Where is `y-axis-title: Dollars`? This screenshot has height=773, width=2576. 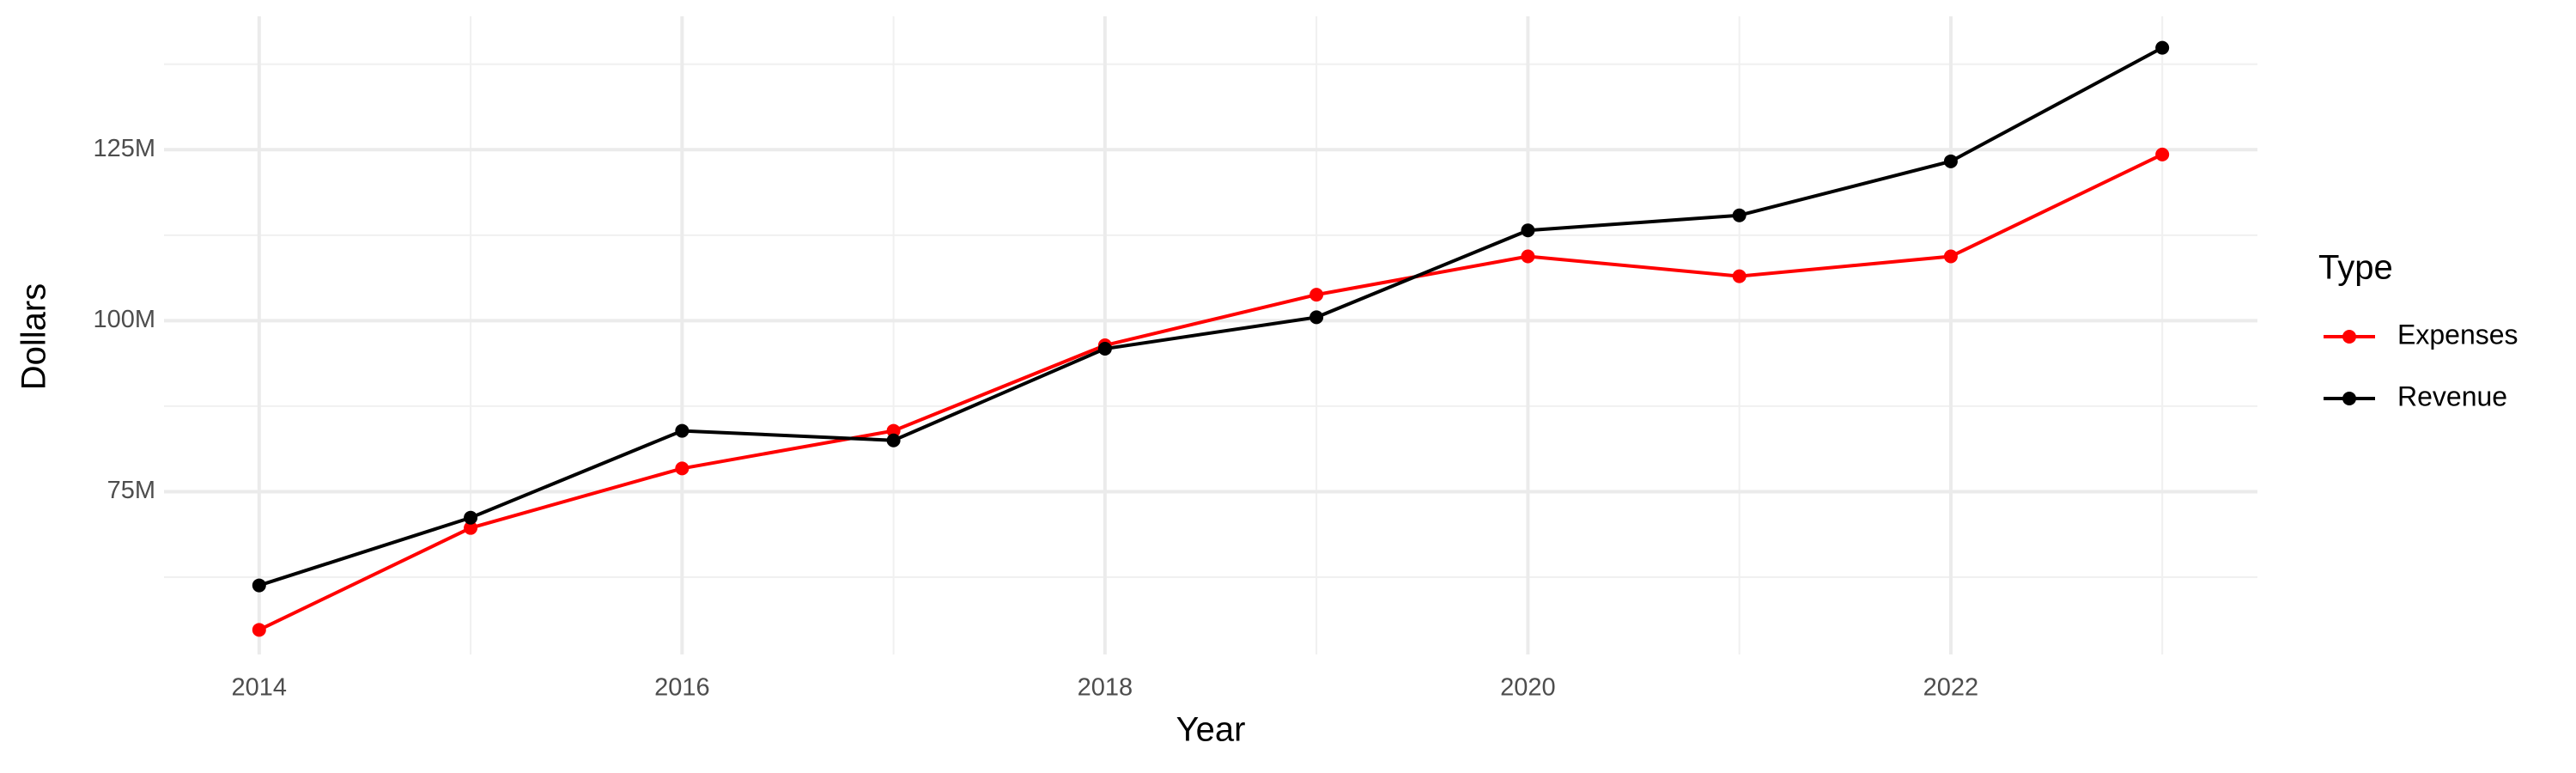 y-axis-title: Dollars is located at coordinates (34, 336).